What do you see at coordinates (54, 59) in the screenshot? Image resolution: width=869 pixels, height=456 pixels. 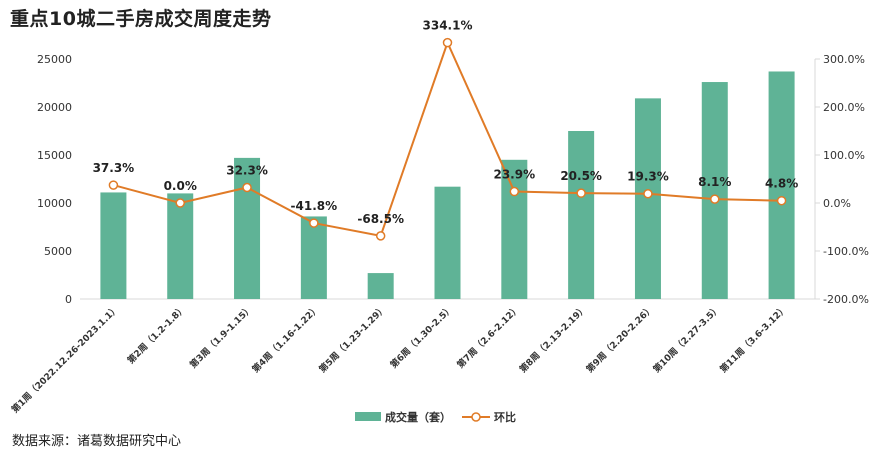 I see `left-axis-tick-label: 25000` at bounding box center [54, 59].